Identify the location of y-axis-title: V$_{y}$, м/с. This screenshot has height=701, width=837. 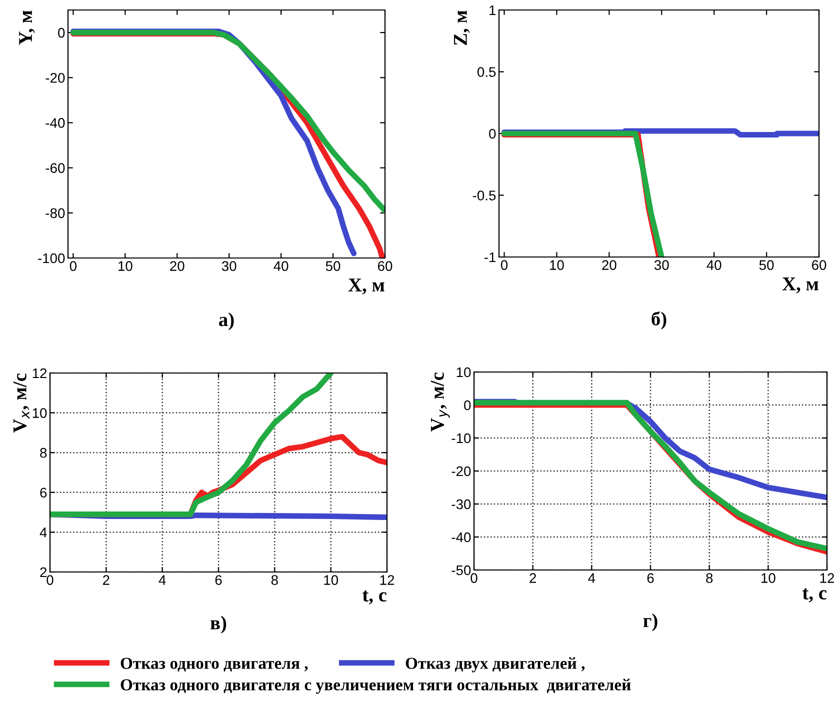
(440, 402).